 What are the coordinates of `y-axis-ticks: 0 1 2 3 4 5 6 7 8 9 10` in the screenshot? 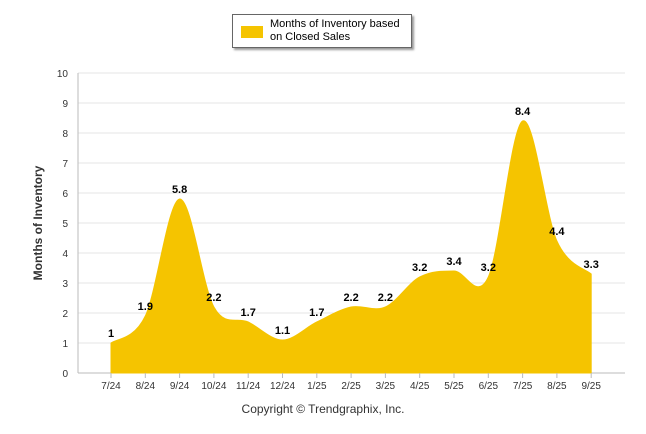 It's located at (63, 224).